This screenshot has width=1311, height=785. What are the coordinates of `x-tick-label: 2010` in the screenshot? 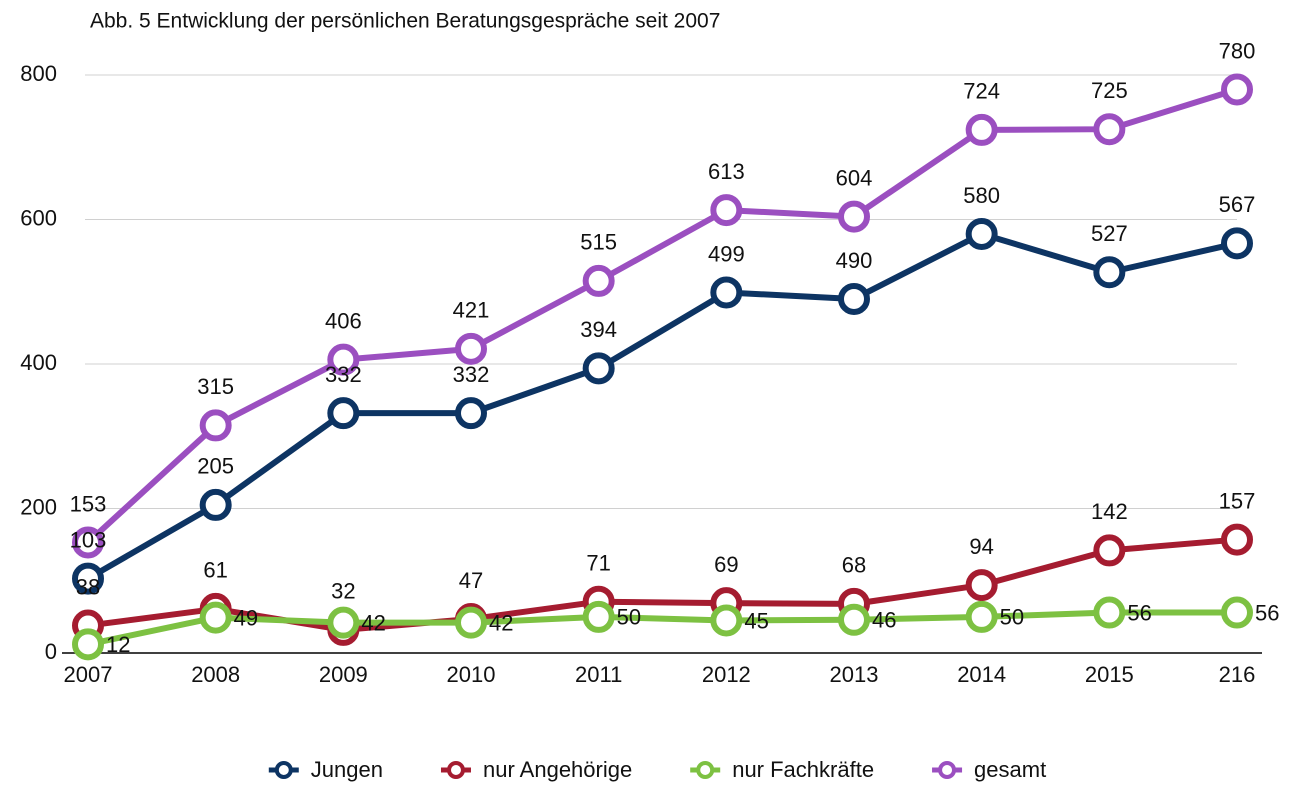 It's located at (471, 674).